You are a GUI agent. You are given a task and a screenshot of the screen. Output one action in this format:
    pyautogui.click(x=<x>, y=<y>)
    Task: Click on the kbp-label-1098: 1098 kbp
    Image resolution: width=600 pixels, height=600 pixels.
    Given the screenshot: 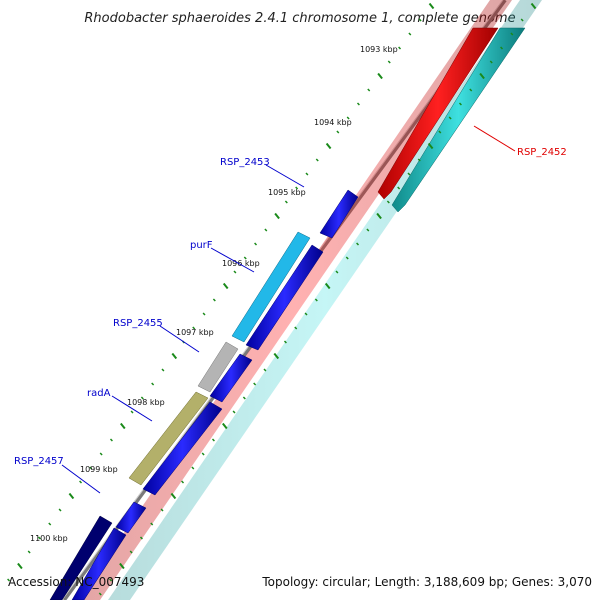 What is the action you would take?
    pyautogui.click(x=146, y=402)
    